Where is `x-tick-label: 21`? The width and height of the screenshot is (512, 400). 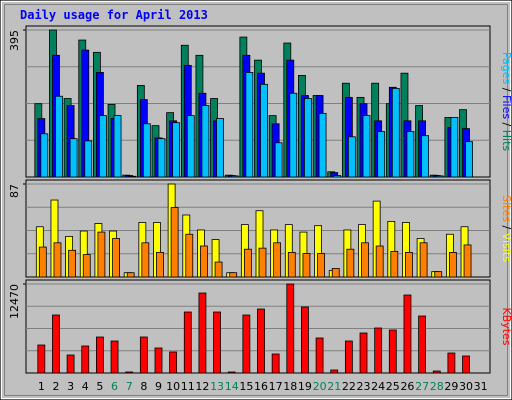 x-tick-label: 21 is located at coordinates (334, 386).